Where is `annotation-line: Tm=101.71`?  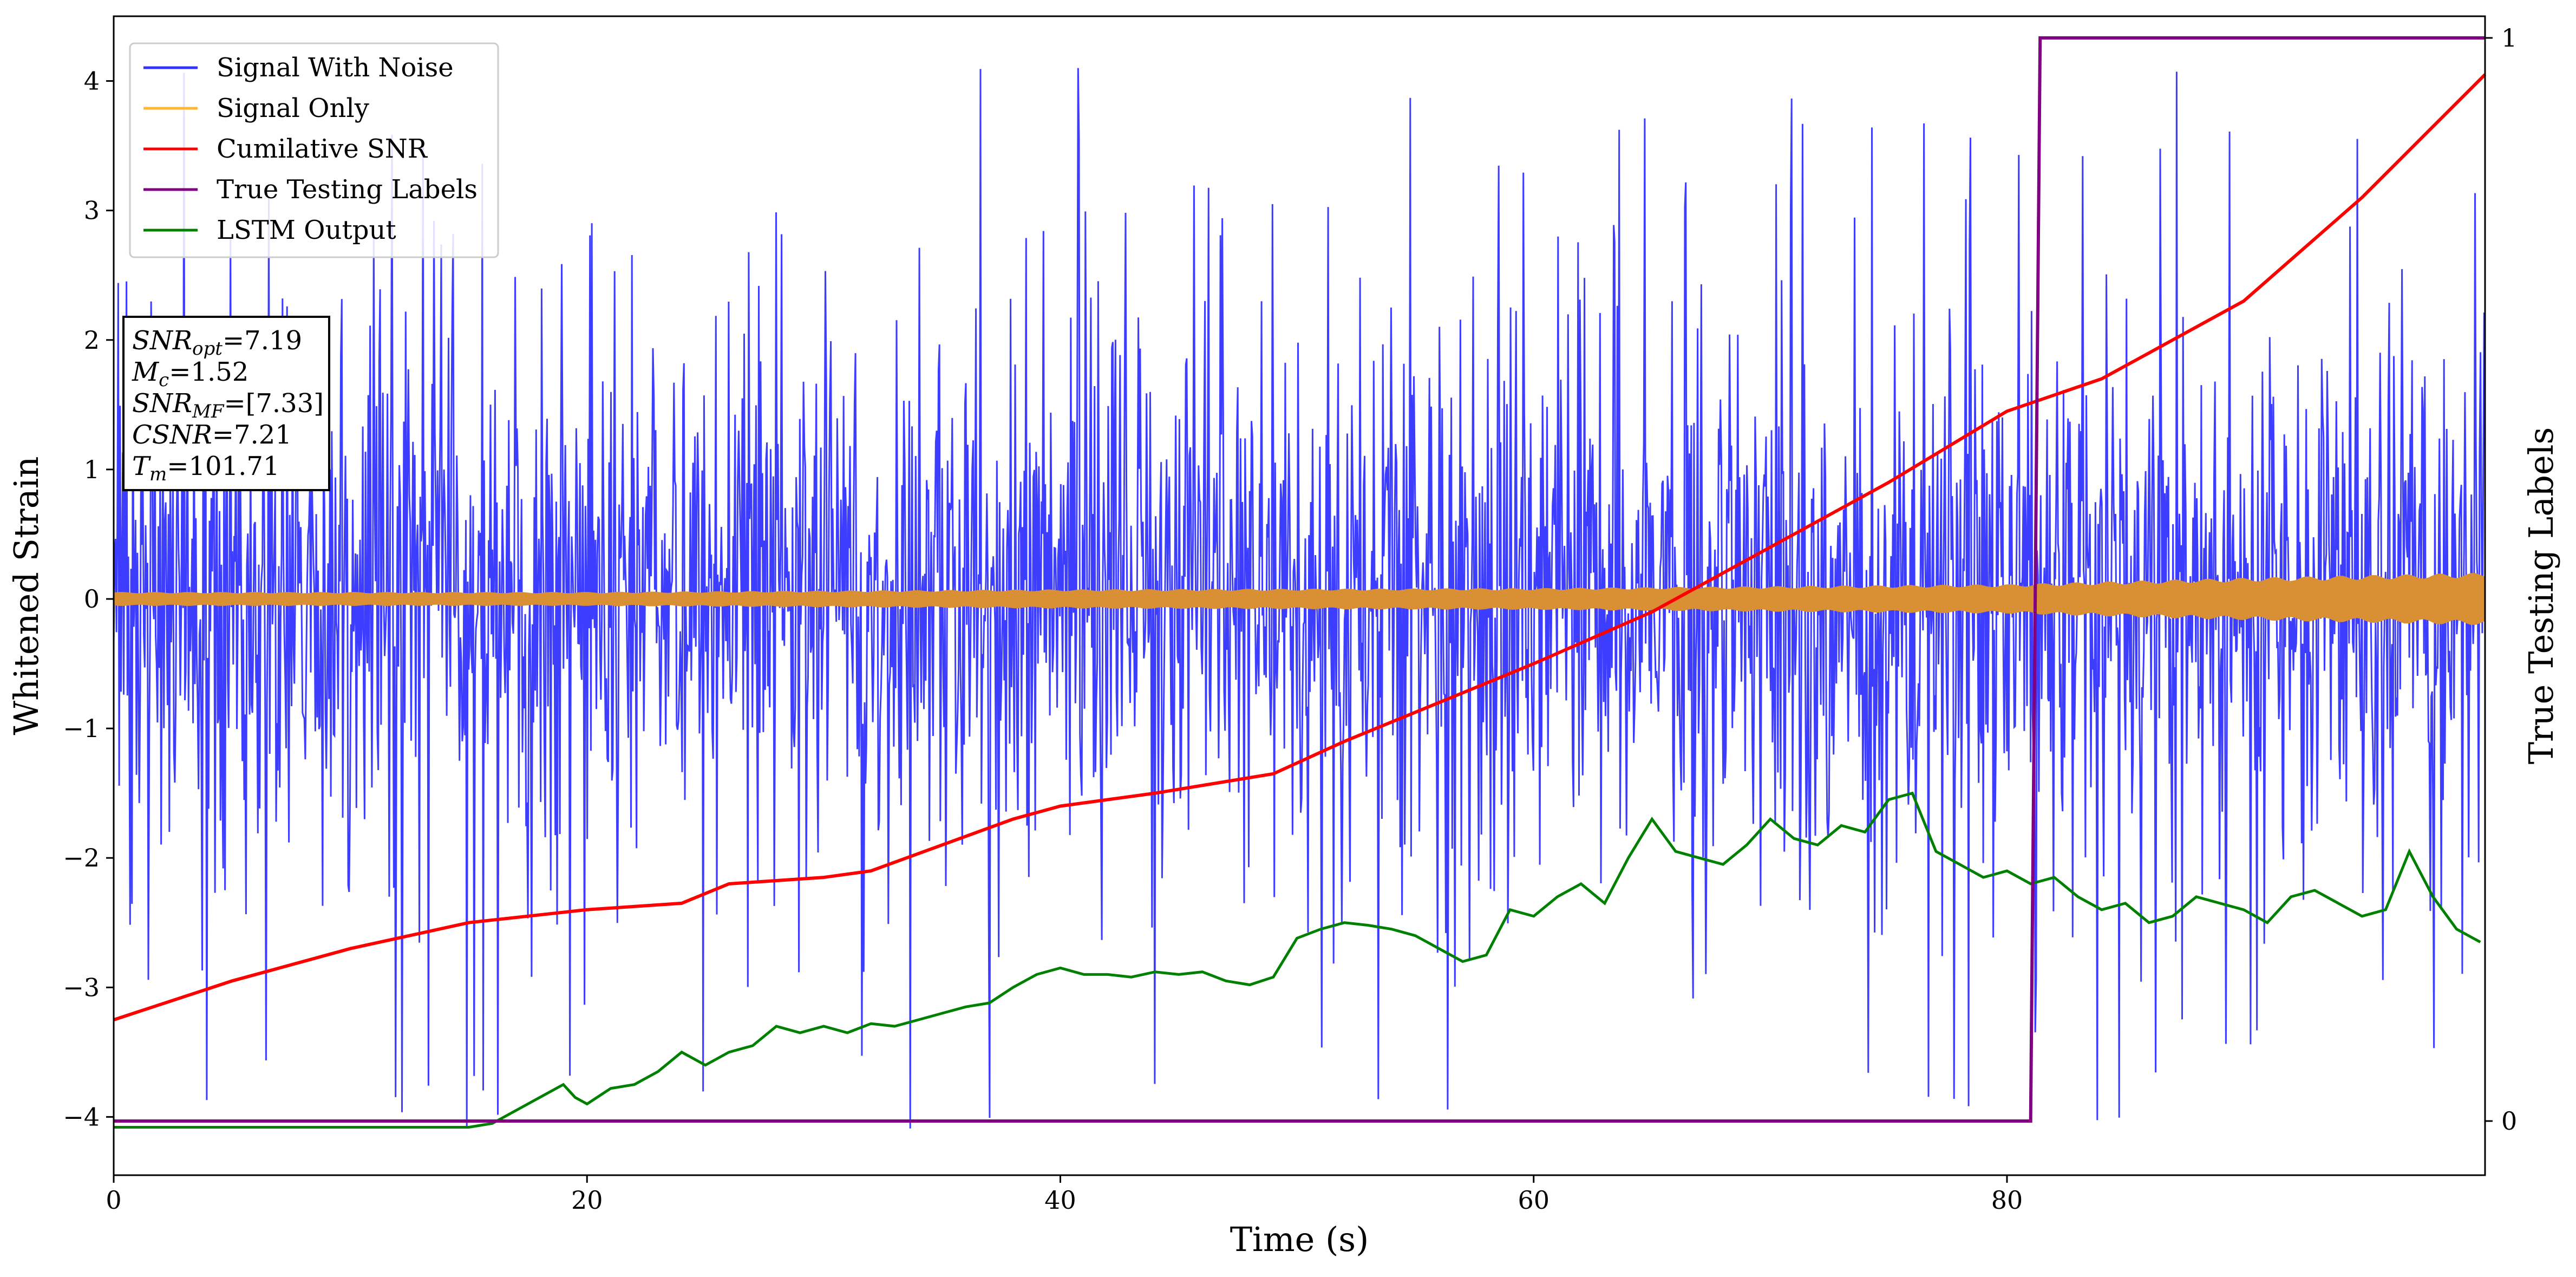
annotation-line: Tm=101.71 is located at coordinates (206, 468).